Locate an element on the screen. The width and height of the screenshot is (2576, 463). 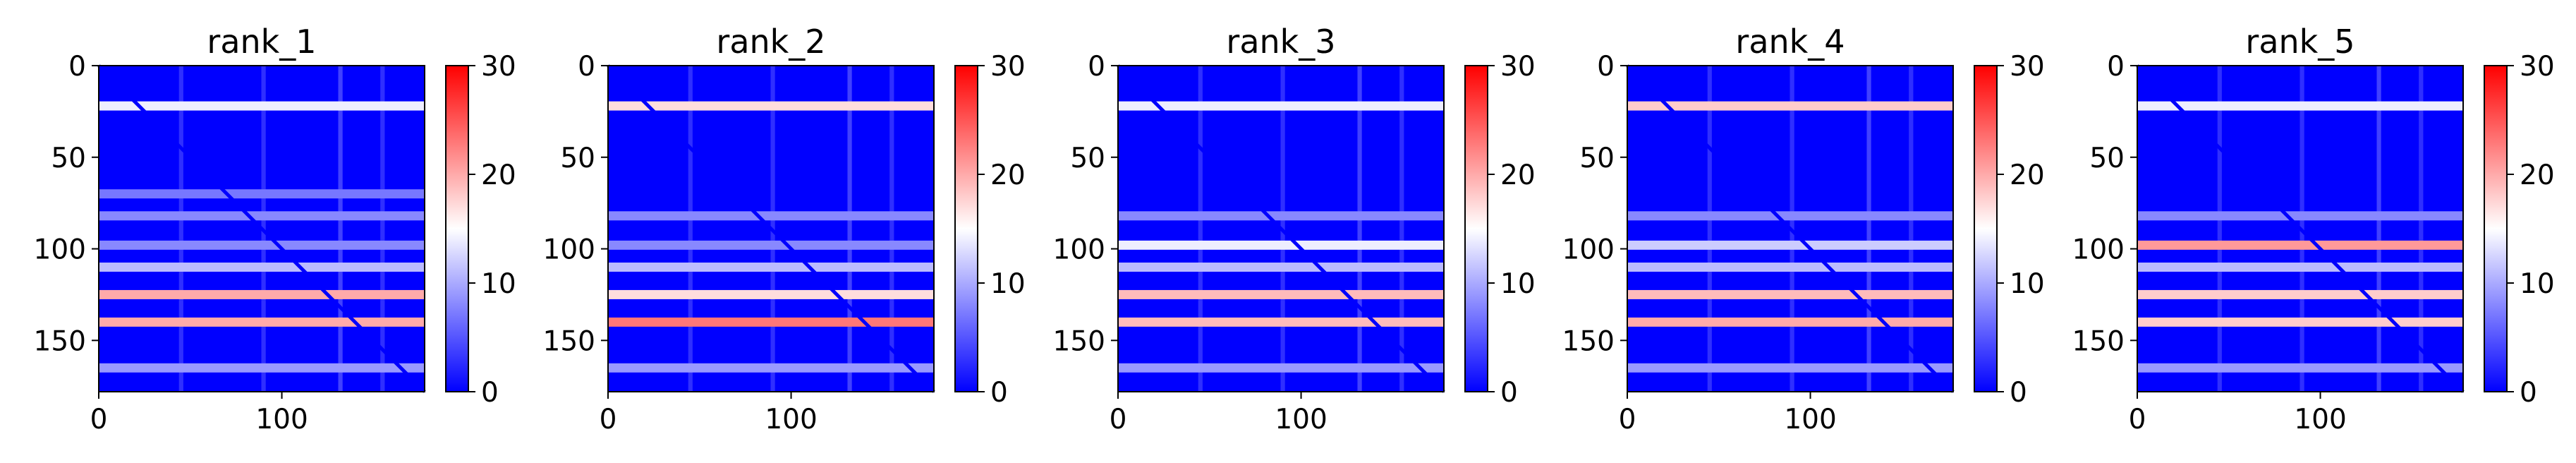
y-tick-label-1-0: 0 is located at coordinates (77, 67).